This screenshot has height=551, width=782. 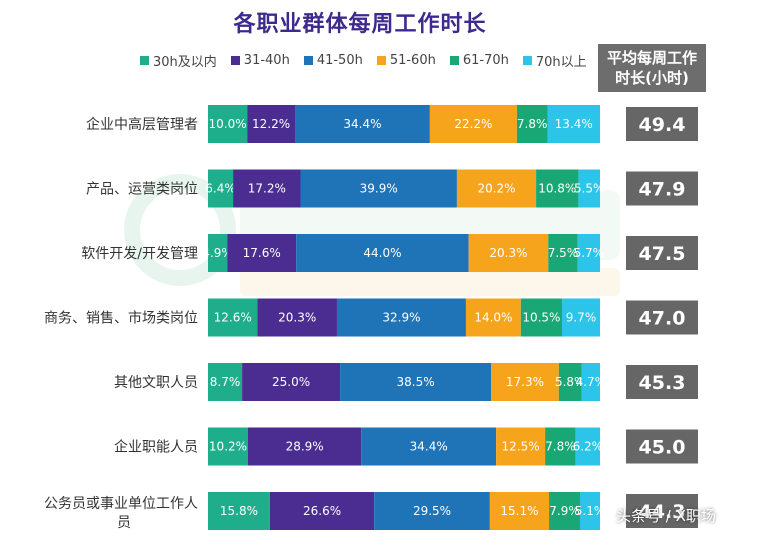 I want to click on bar-data-label: 6.2%, so click(x=588, y=447).